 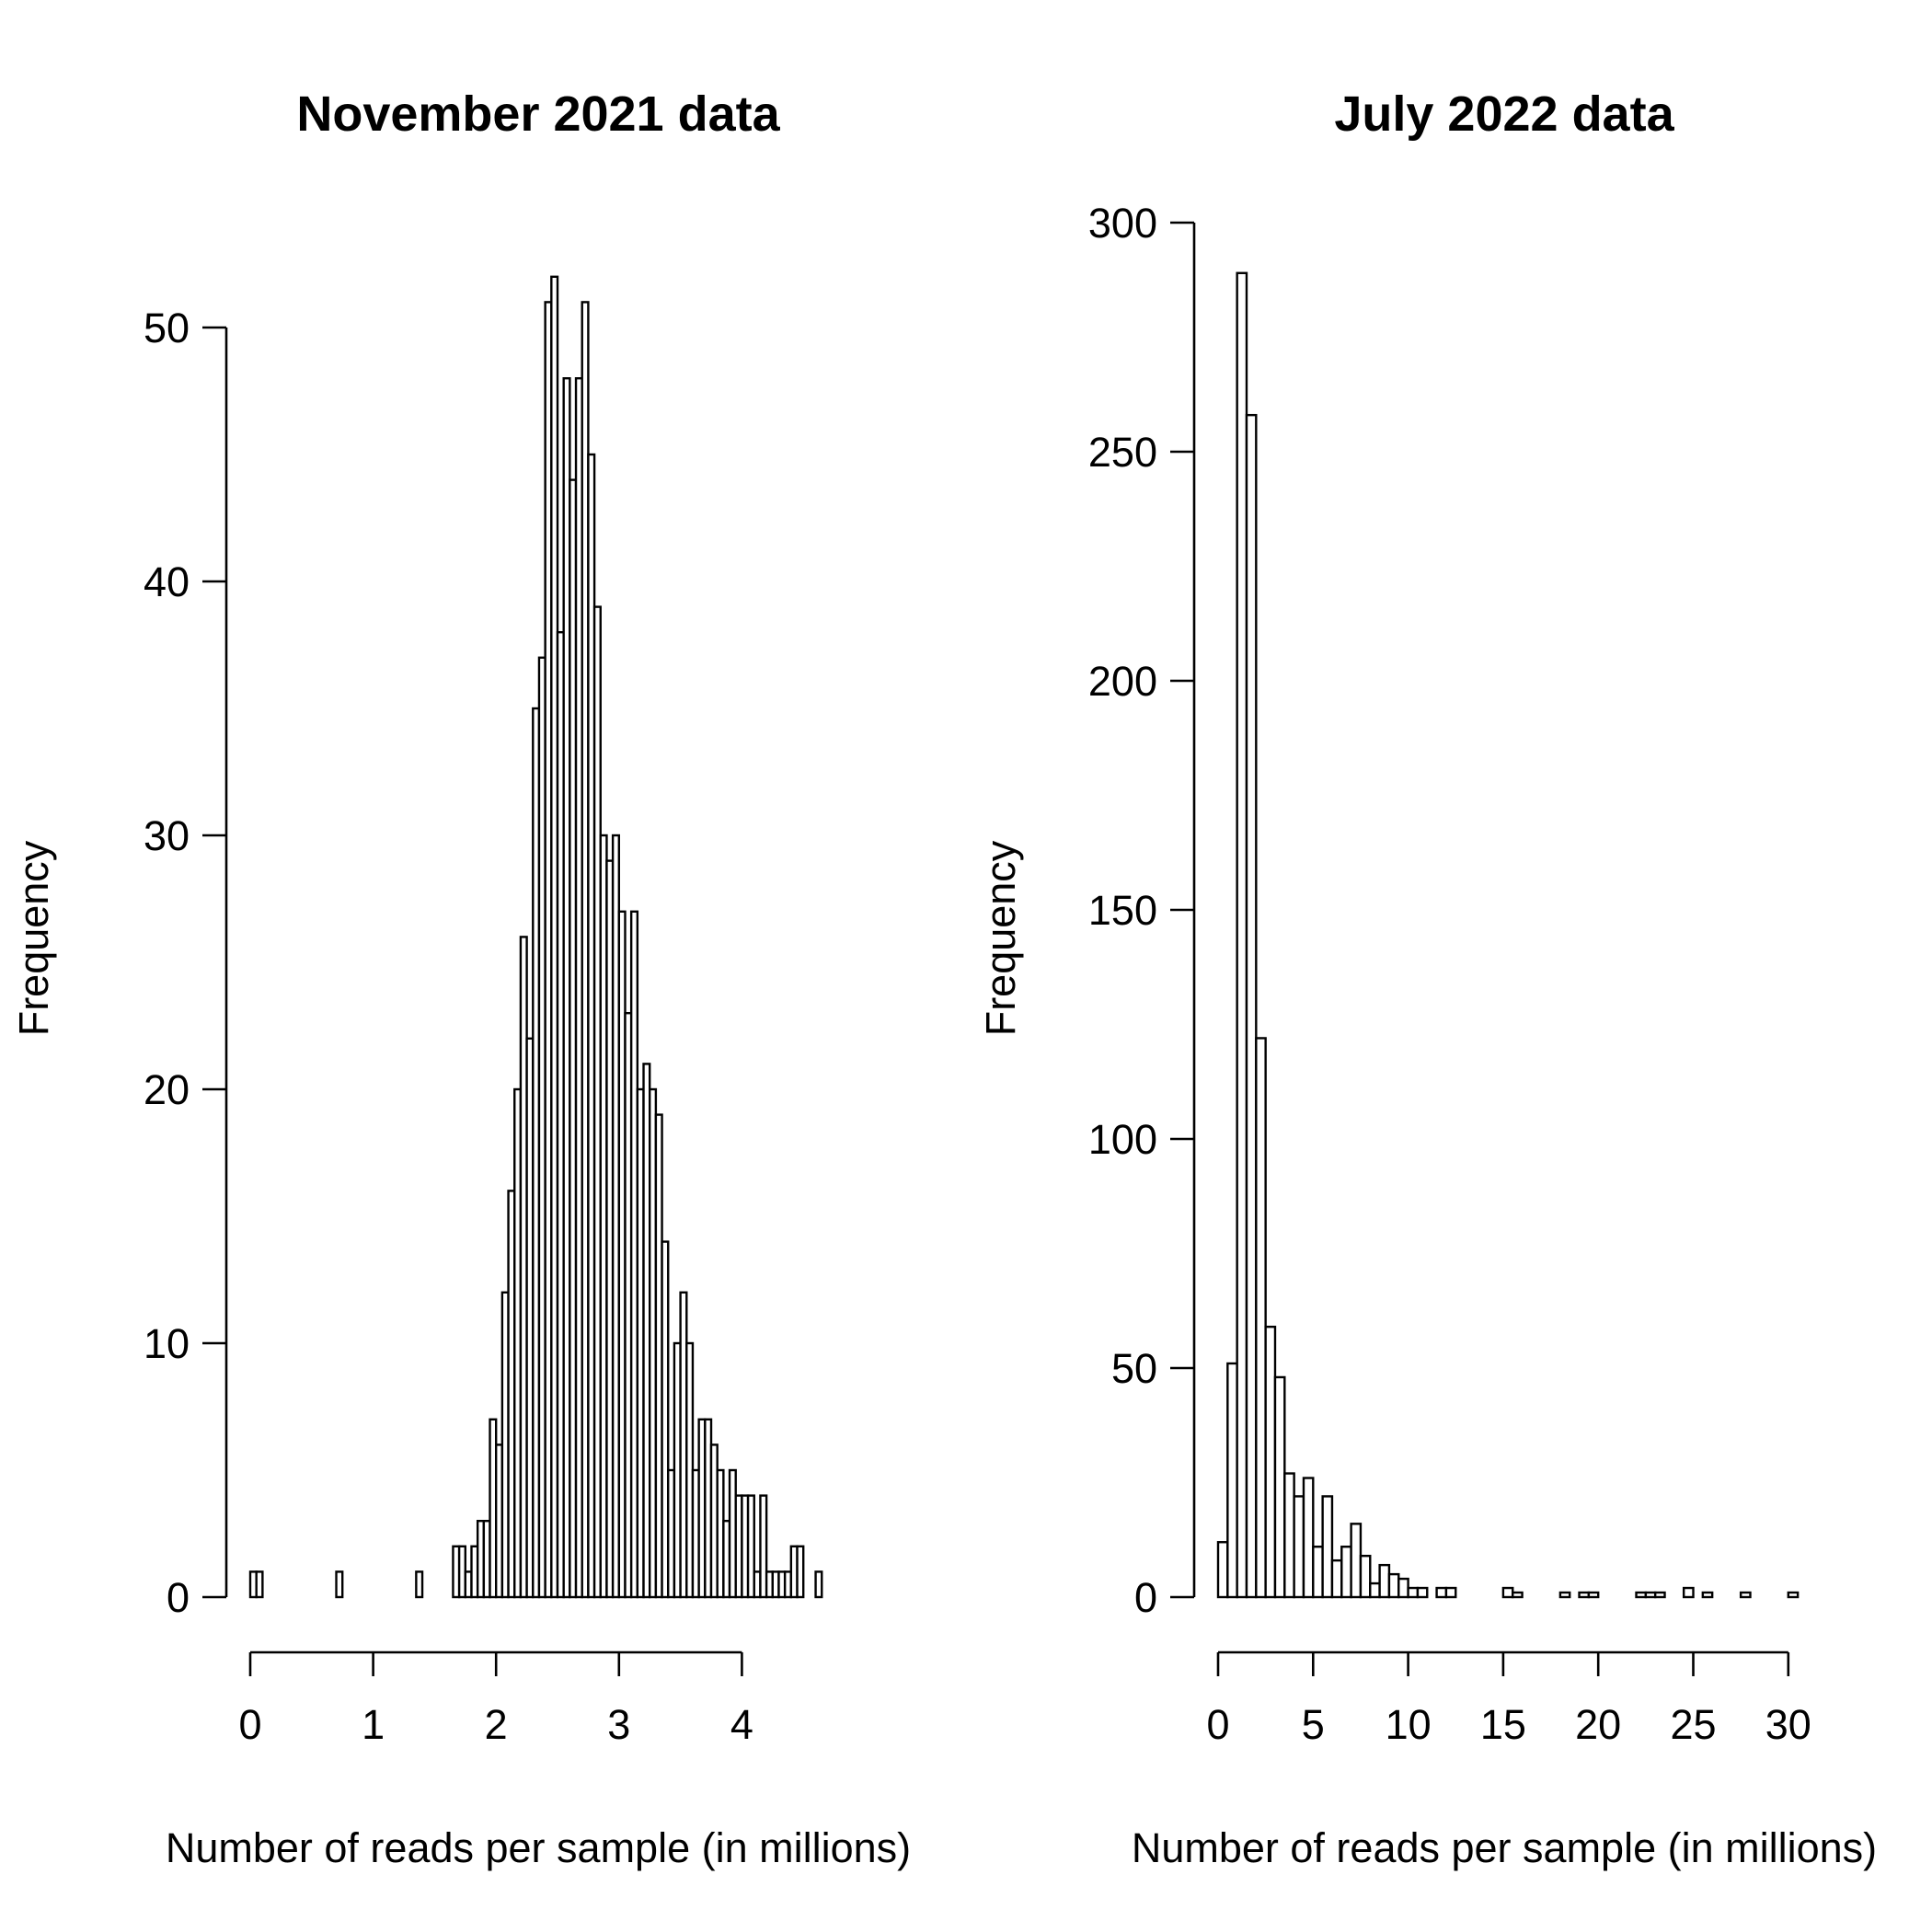 I want to click on y-axis: 0 50 100 150 200 250 300, so click(x=1142, y=910).